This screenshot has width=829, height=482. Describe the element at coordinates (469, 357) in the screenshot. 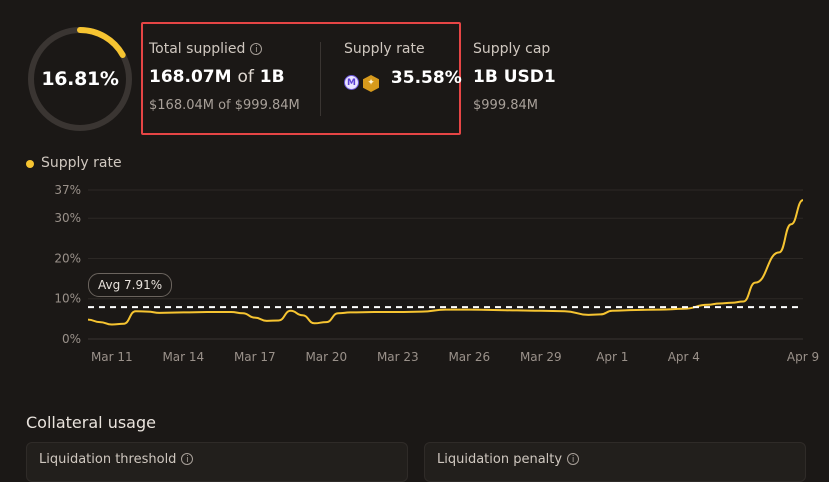

I see `x-tick-label: Mar 26` at that location.